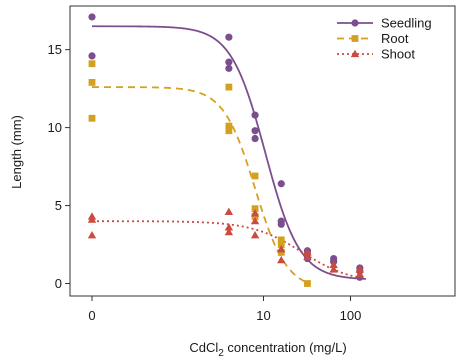 The image size is (463, 363). What do you see at coordinates (395, 38) in the screenshot?
I see `legend-label-root: Root` at bounding box center [395, 38].